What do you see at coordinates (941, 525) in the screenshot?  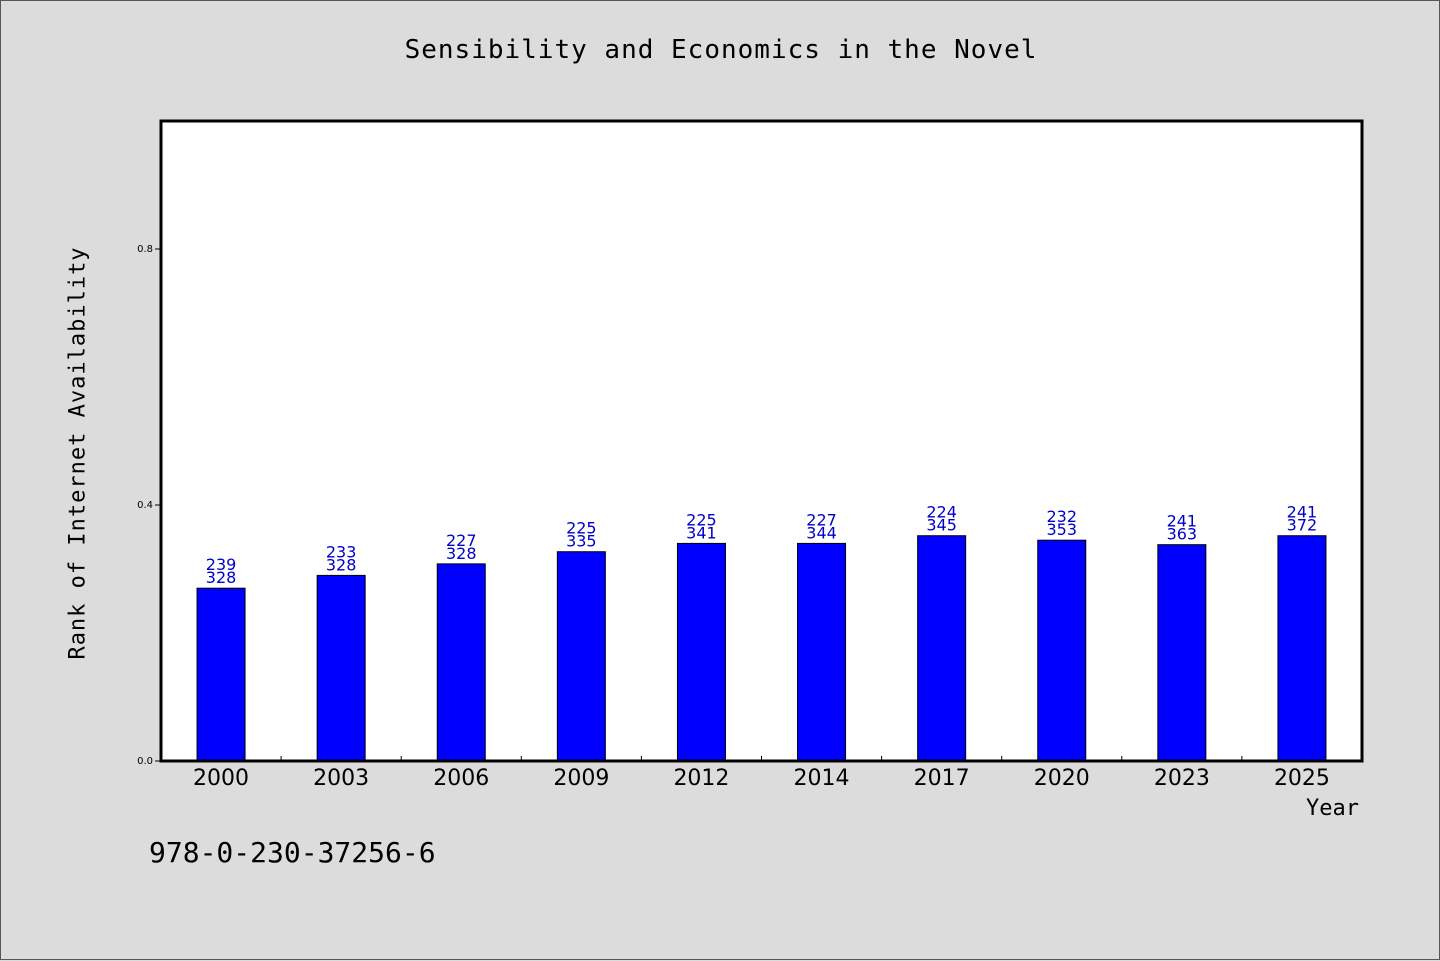 I see `bar-label-bottom: 345` at bounding box center [941, 525].